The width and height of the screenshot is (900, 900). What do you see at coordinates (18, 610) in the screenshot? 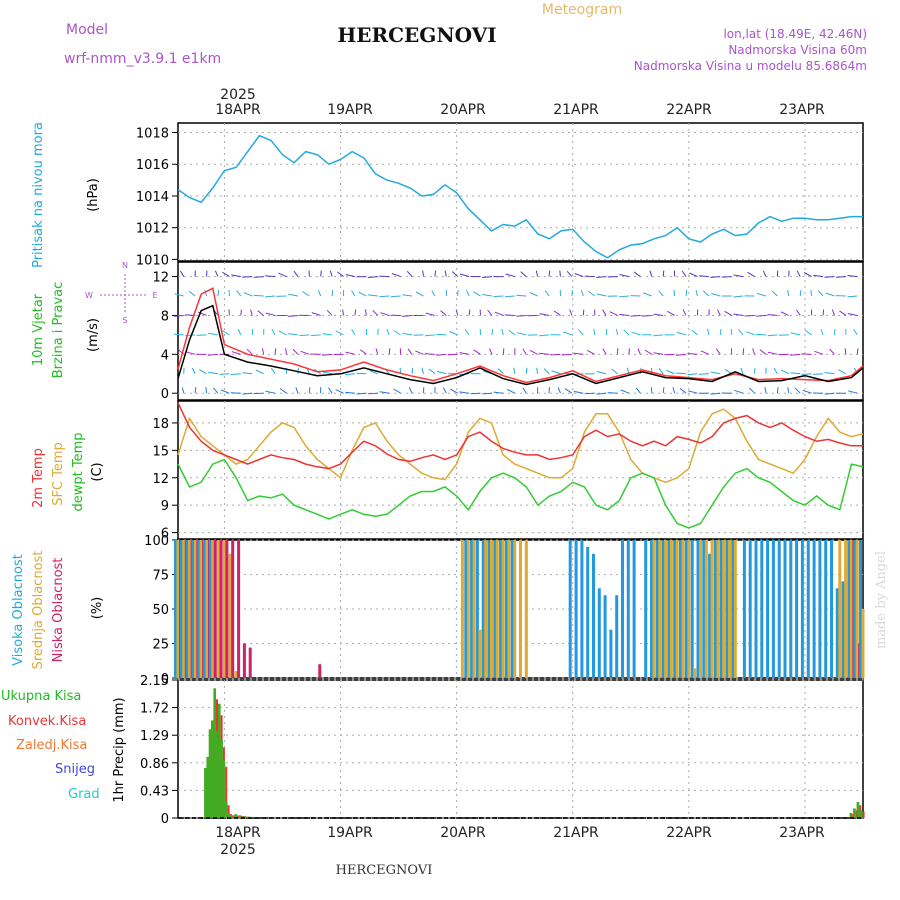
I see `high-cloud-axis-title: Visoka Oblacnost` at bounding box center [18, 610].